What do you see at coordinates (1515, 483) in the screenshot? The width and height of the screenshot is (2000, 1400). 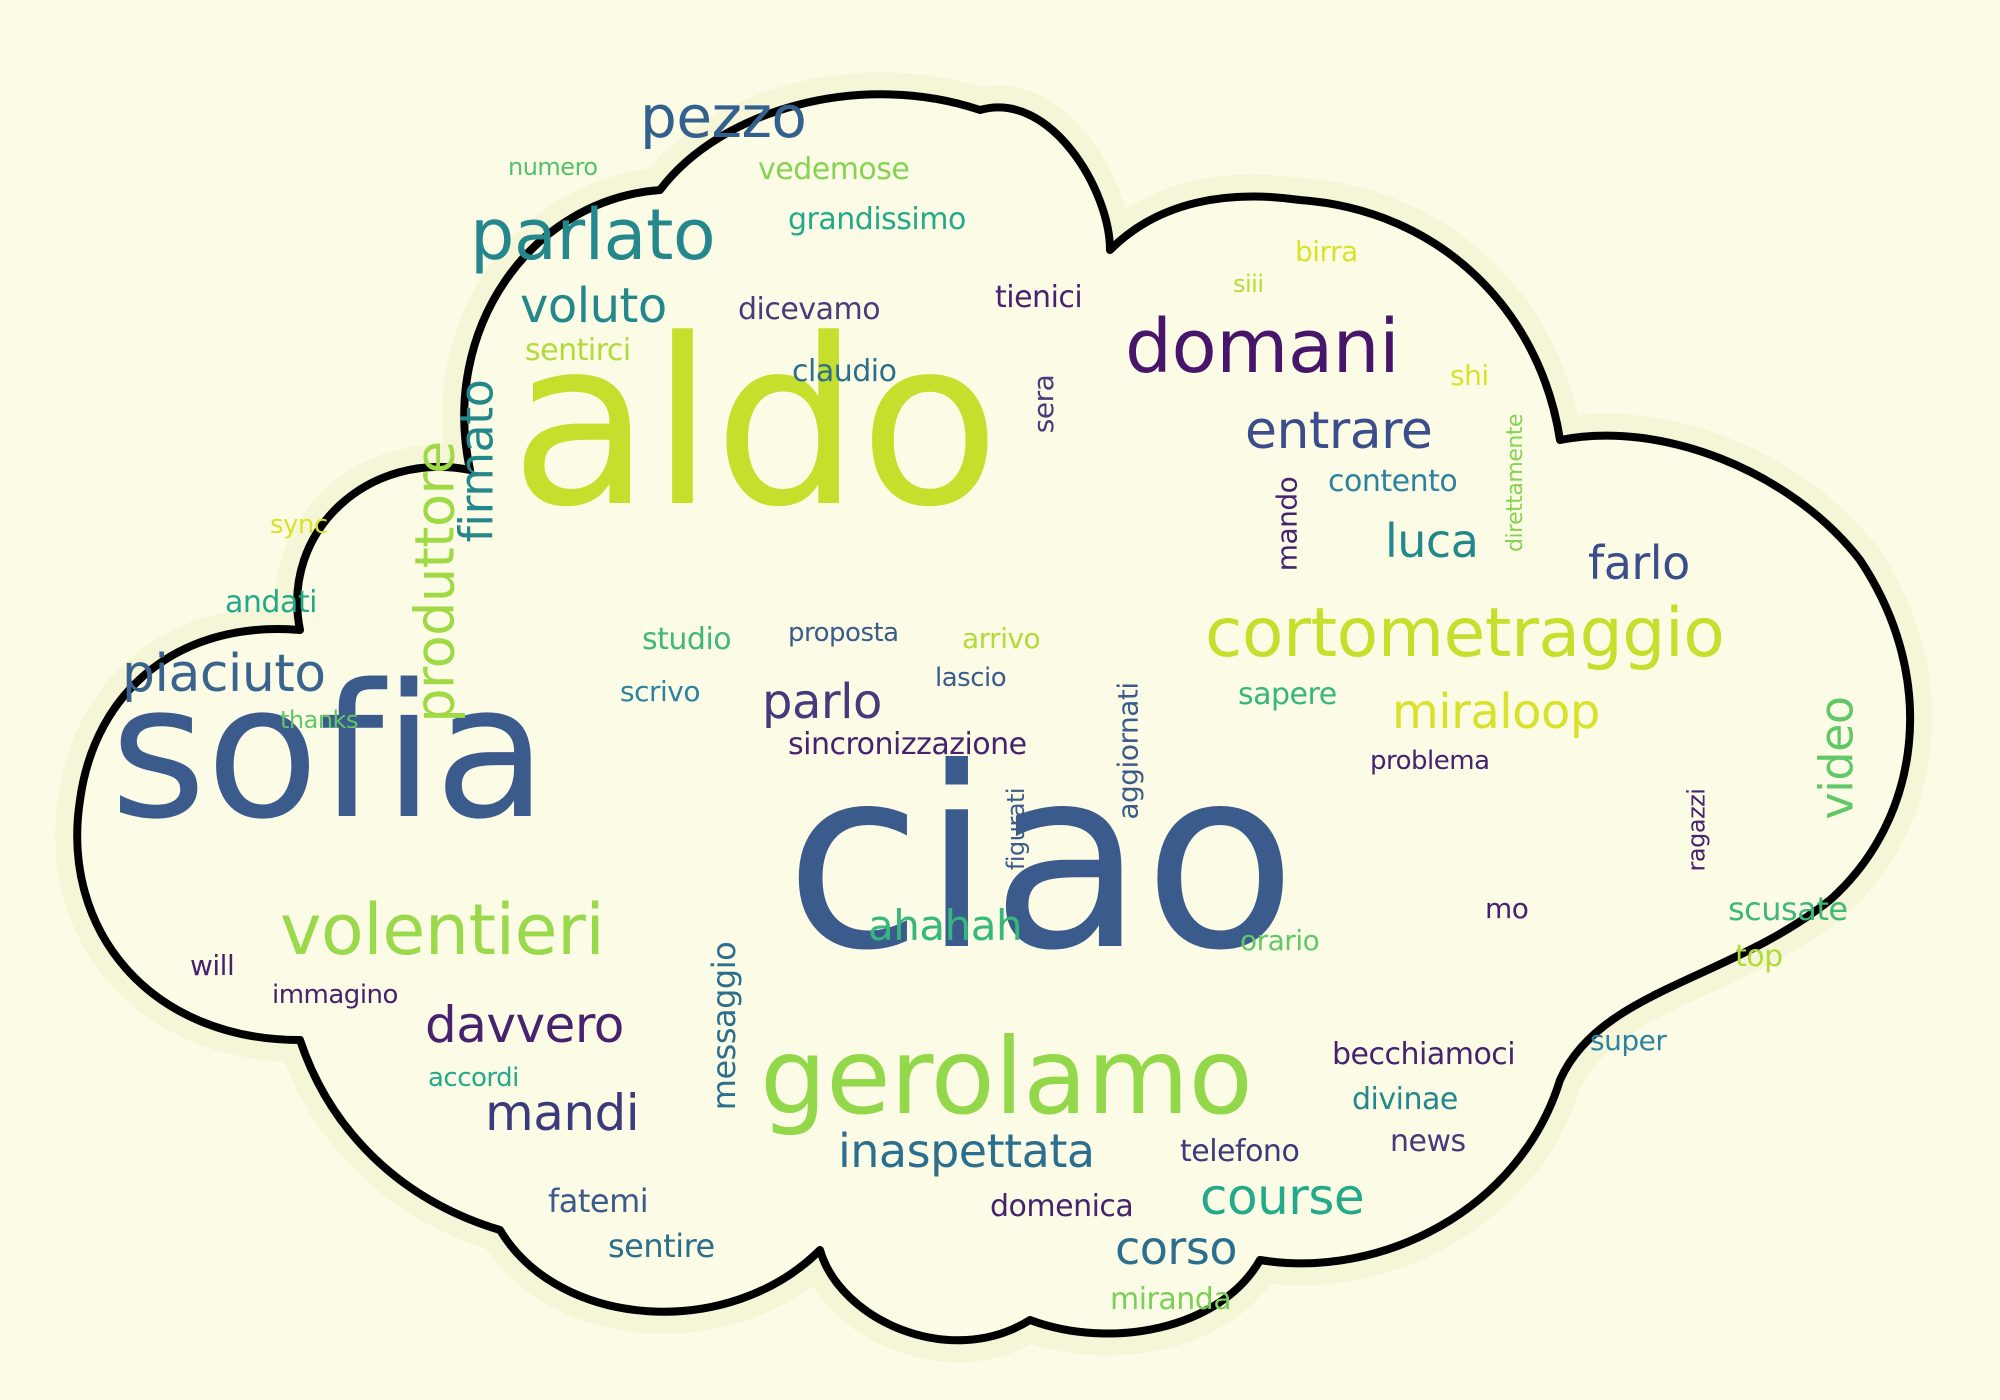 I see `word: direttamente` at bounding box center [1515, 483].